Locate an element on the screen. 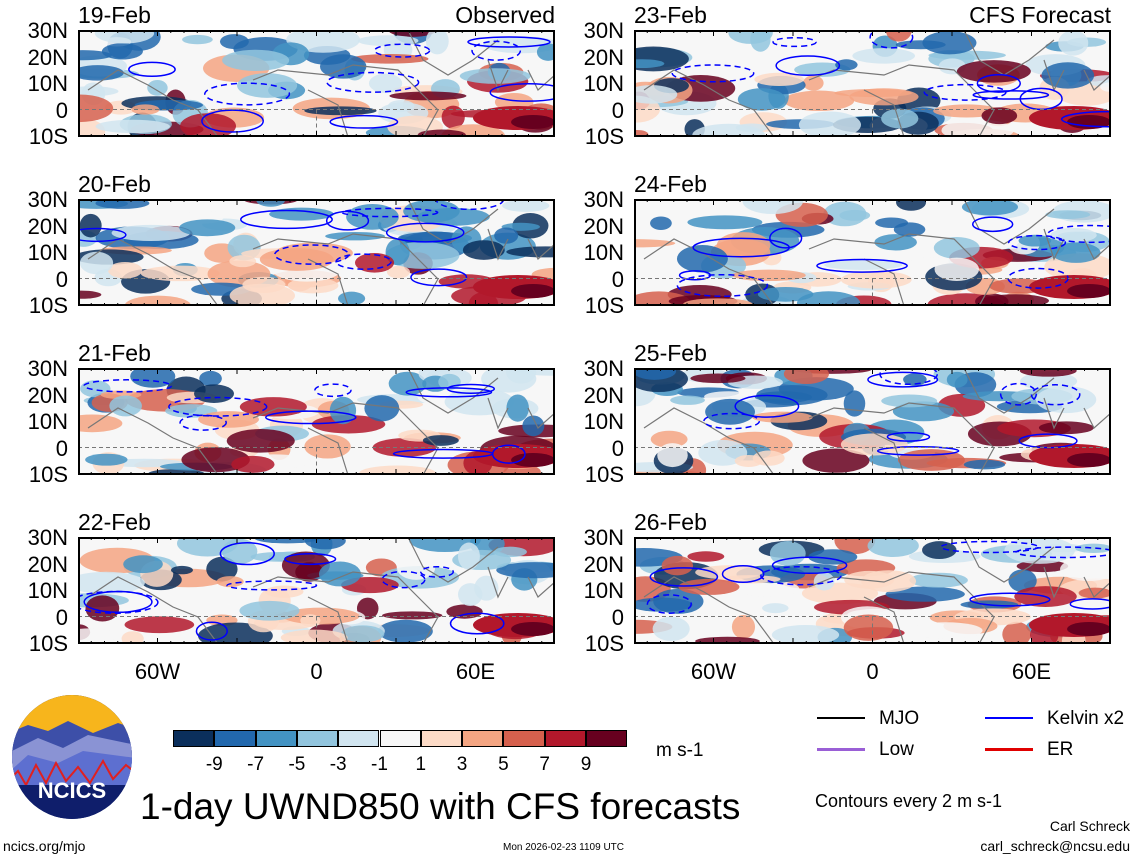 The width and height of the screenshot is (1135, 860). lat-label: 10S is located at coordinates (48, 305).